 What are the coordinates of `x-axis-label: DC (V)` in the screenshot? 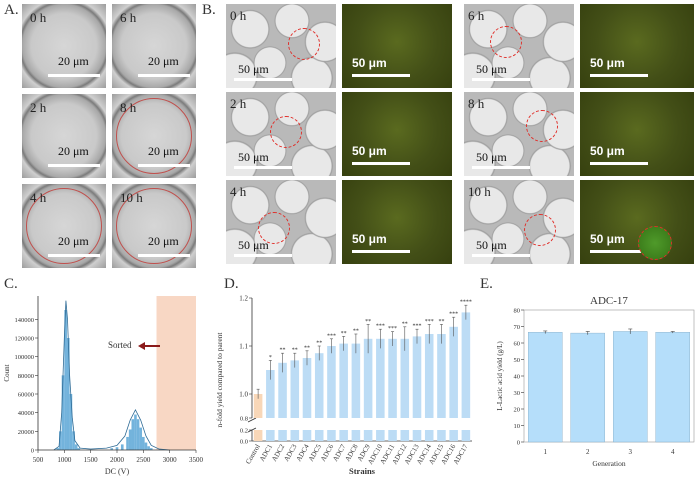 It's located at (117, 471).